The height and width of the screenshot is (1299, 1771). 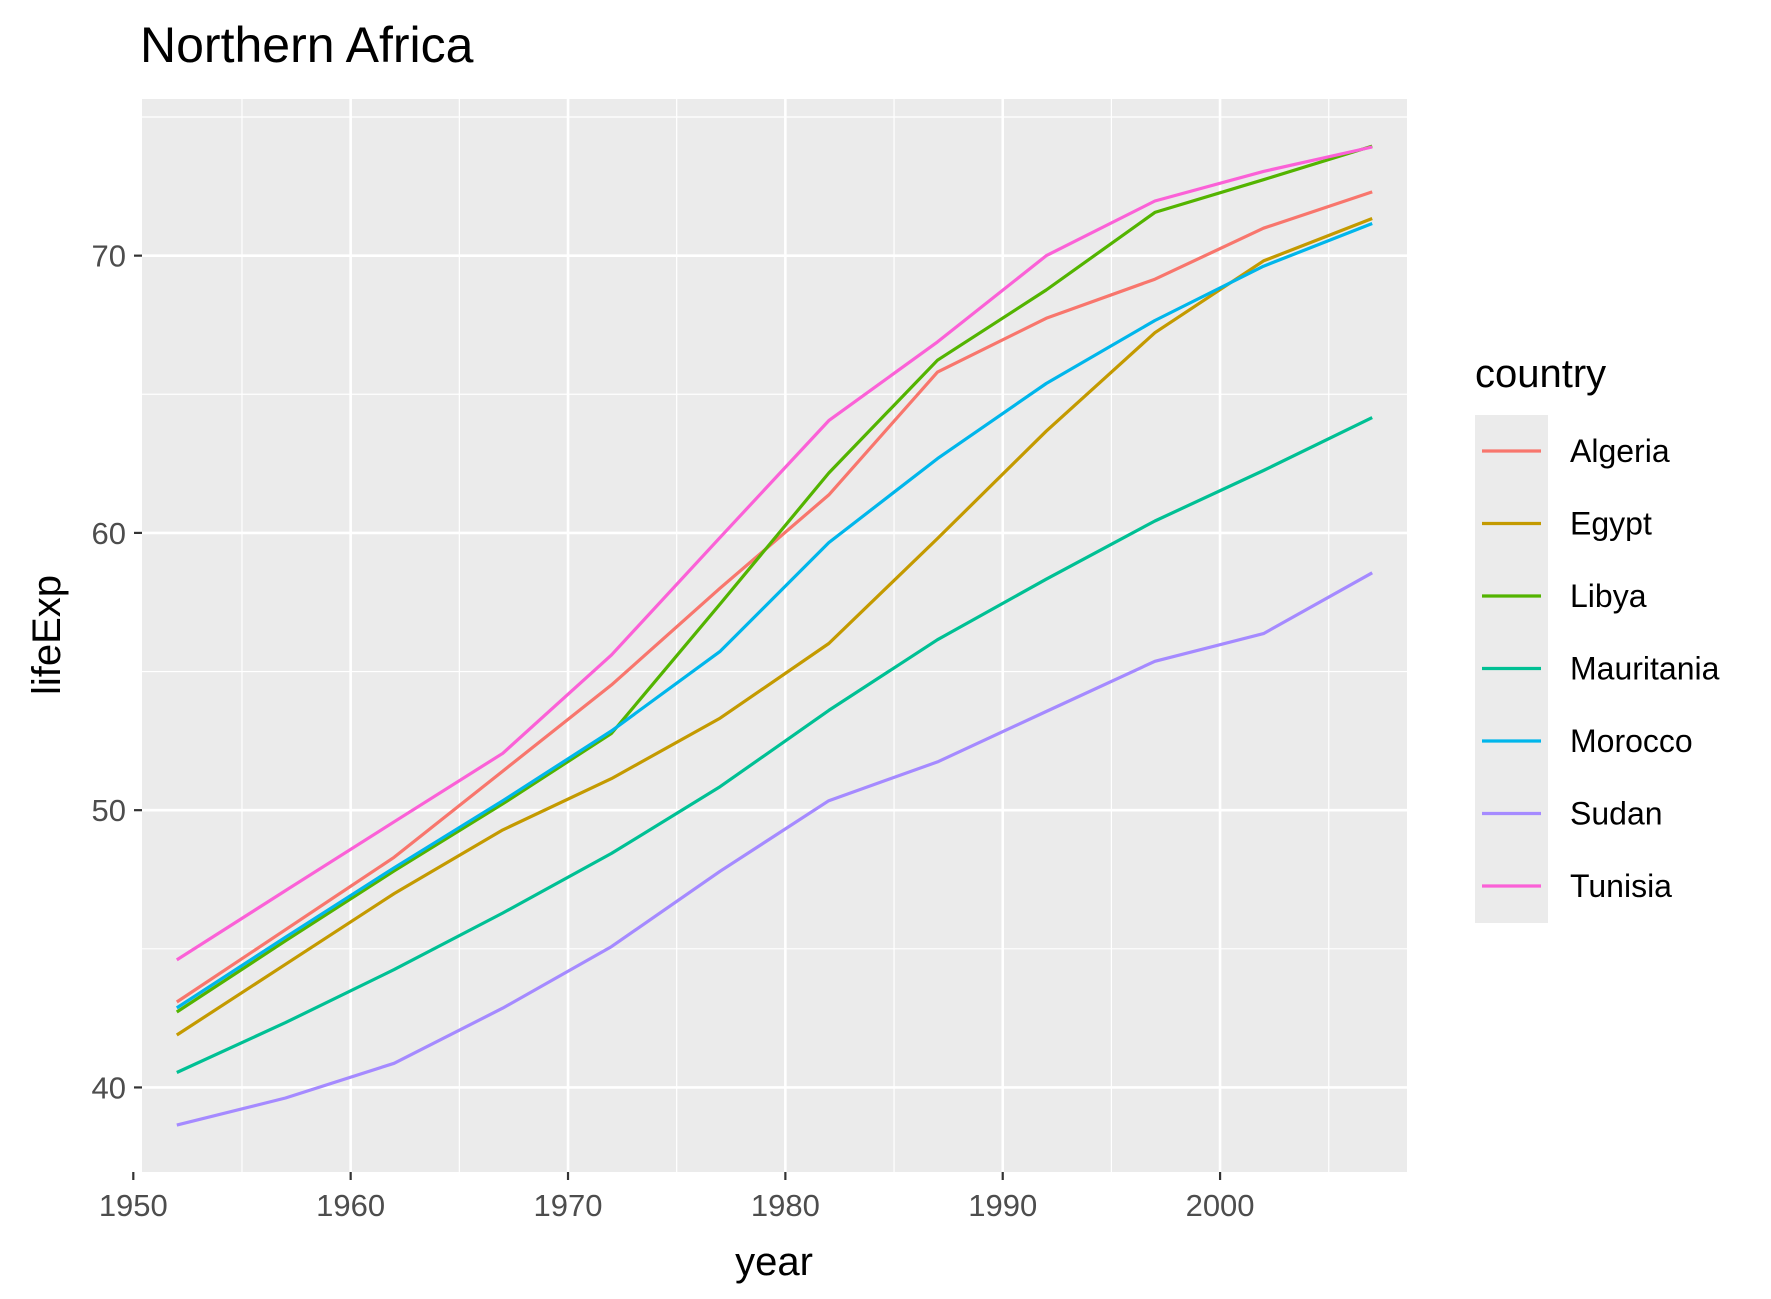 What do you see at coordinates (1220, 1205) in the screenshot?
I see `x-tick-label: 2000` at bounding box center [1220, 1205].